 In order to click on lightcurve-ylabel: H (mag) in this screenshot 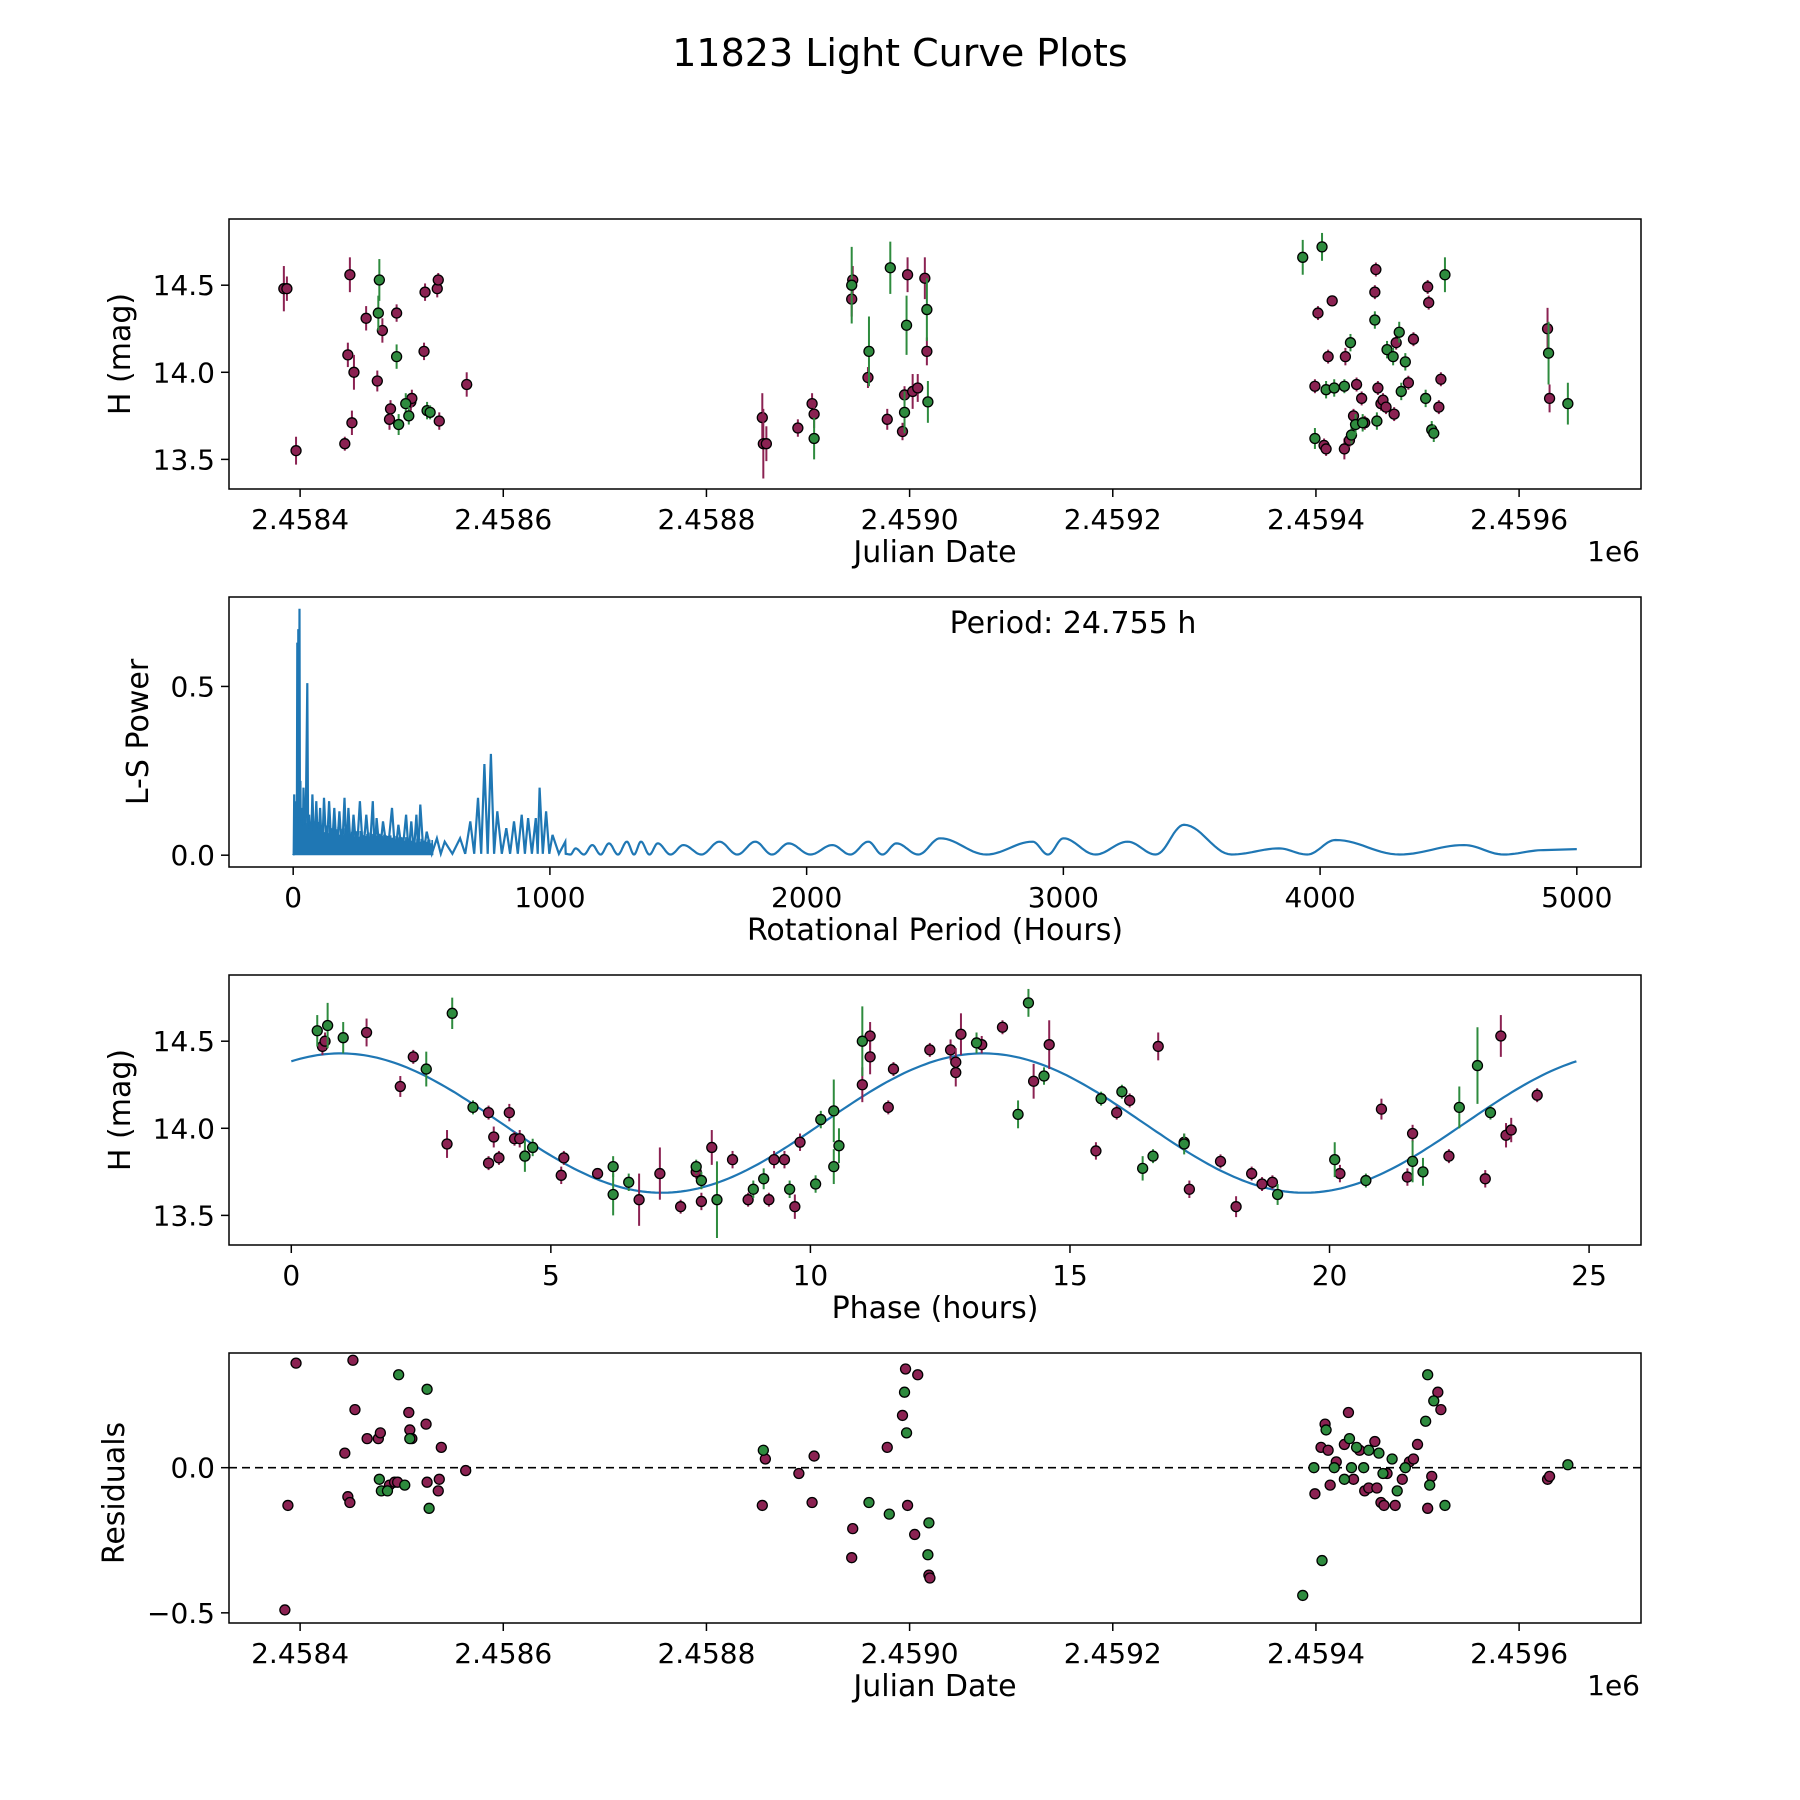, I will do `click(120, 354)`.